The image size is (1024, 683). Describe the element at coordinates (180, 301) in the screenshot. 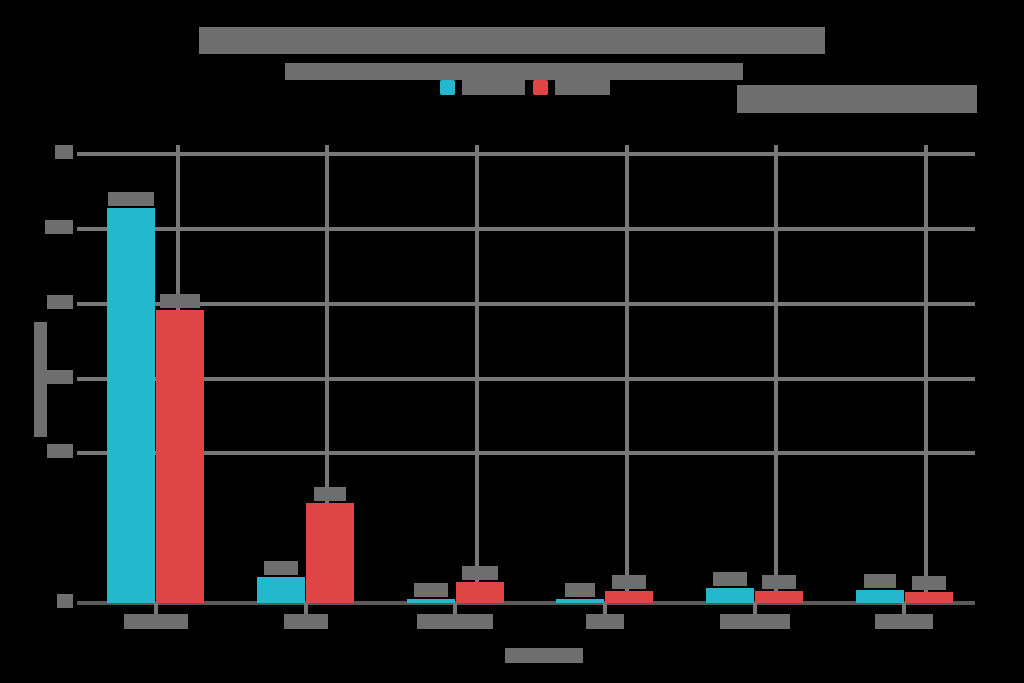

I see `bar-data-label: [b1]` at that location.